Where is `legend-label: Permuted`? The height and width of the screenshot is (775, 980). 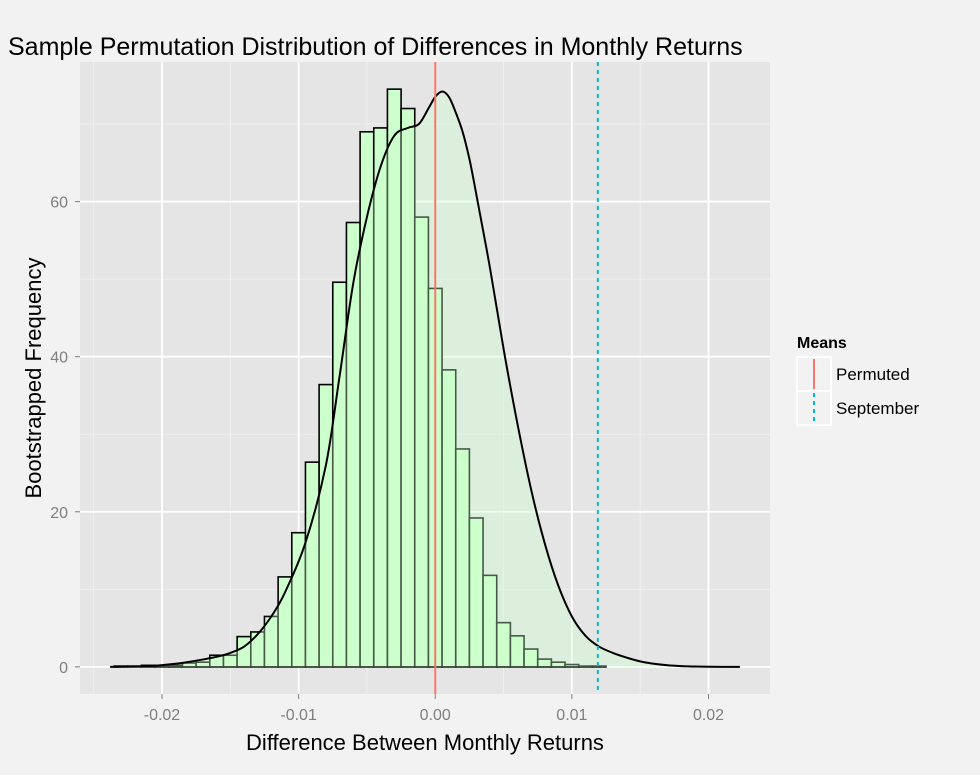
legend-label: Permuted is located at coordinates (873, 374).